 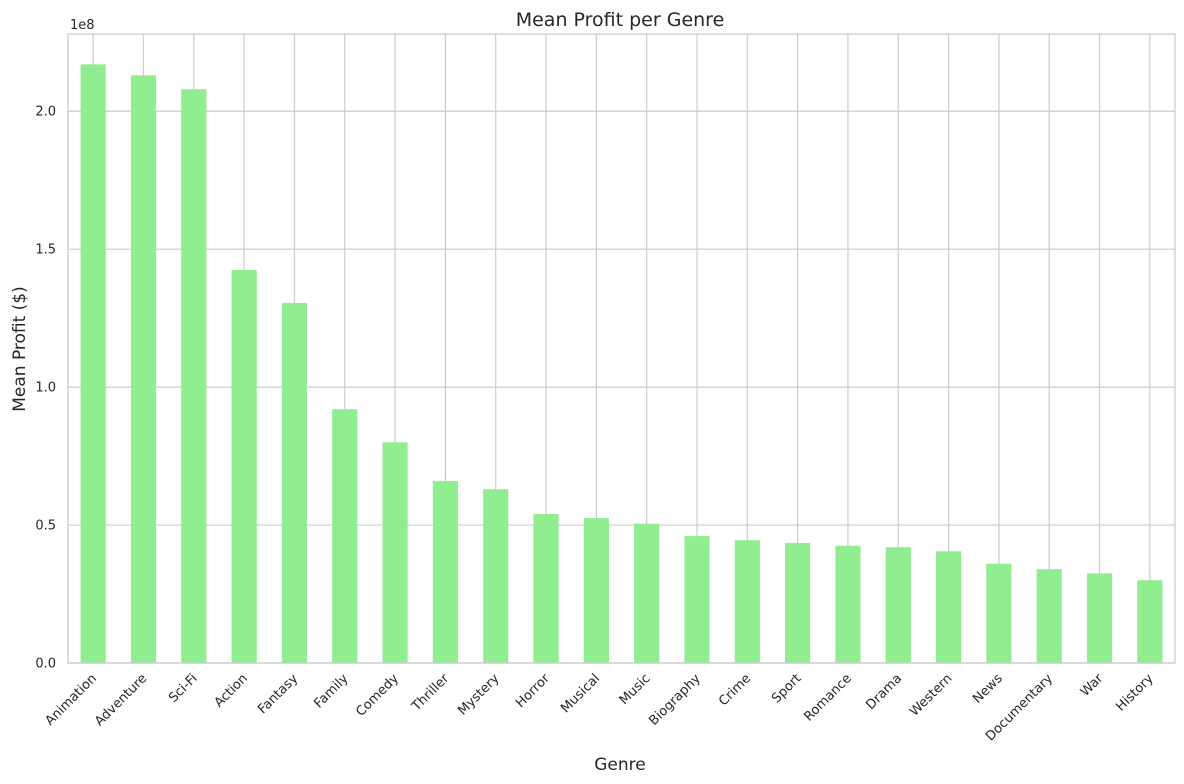 What do you see at coordinates (884, 692) in the screenshot?
I see `x-tick-label: Drama` at bounding box center [884, 692].